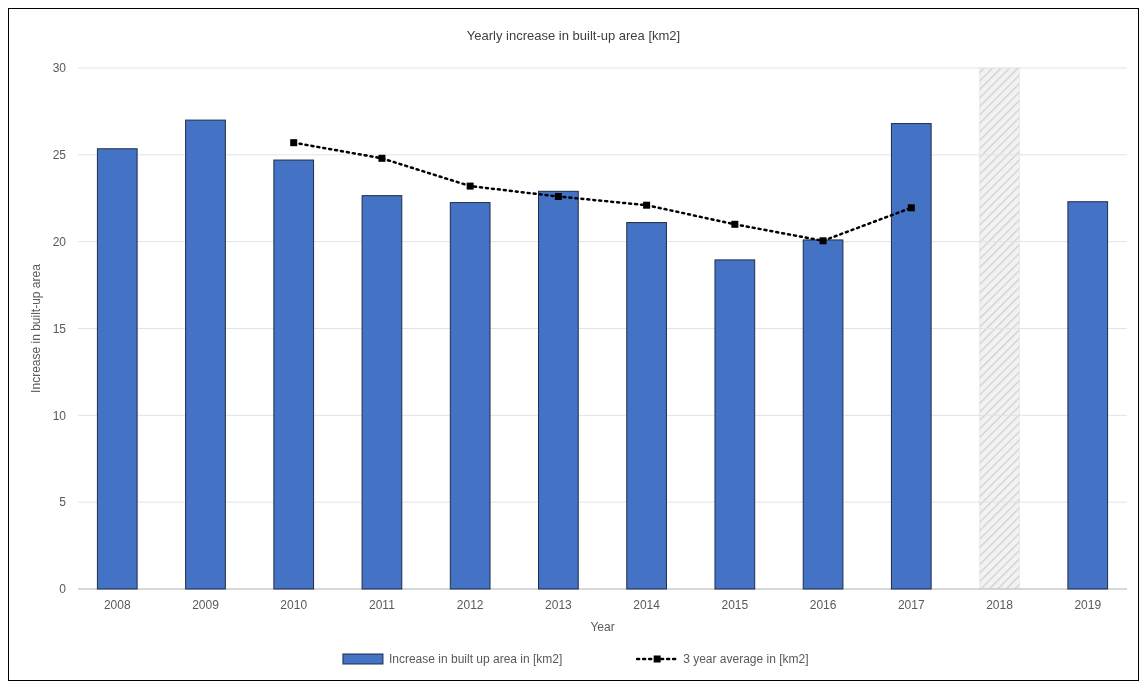 The width and height of the screenshot is (1139, 681). I want to click on x-tick-label: 2017, so click(911, 605).